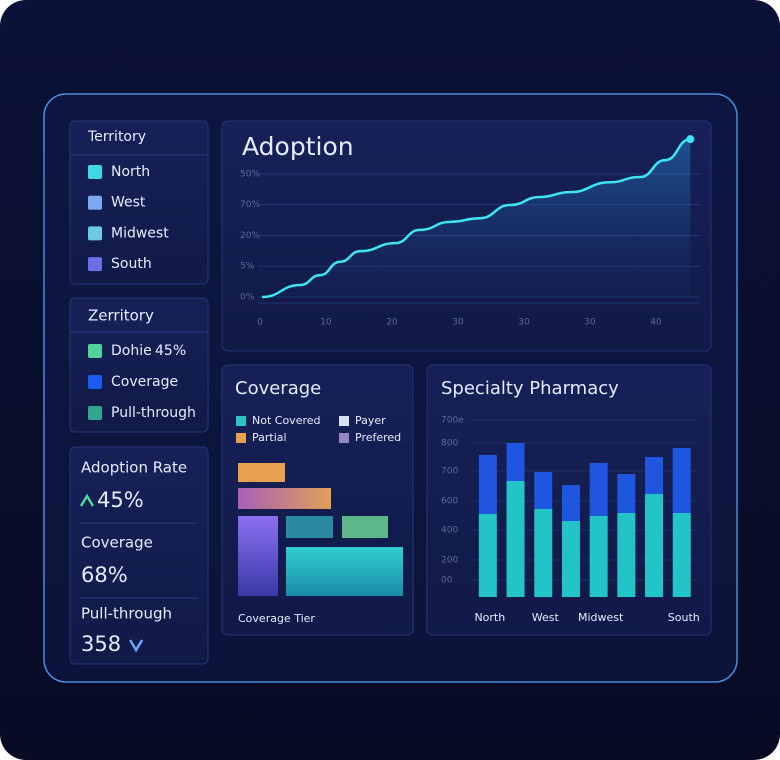 This screenshot has height=760, width=780. Describe the element at coordinates (120, 500) in the screenshot. I see `kpi-value: 45%` at that location.